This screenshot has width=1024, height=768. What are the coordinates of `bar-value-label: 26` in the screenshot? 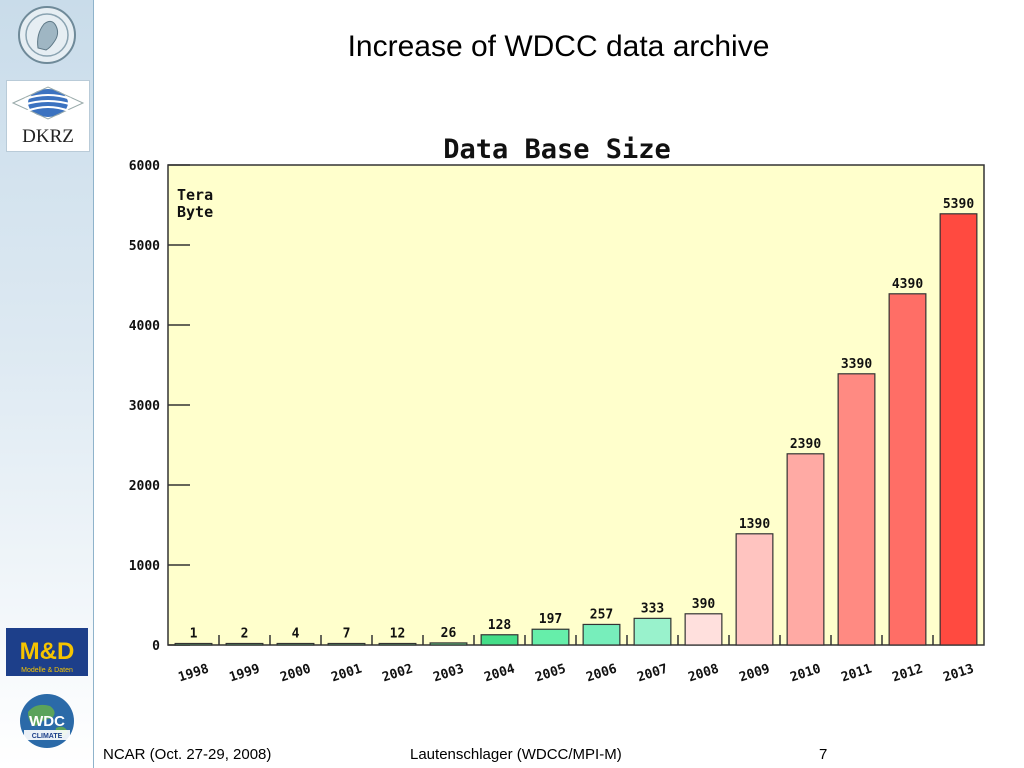 It's located at (449, 633).